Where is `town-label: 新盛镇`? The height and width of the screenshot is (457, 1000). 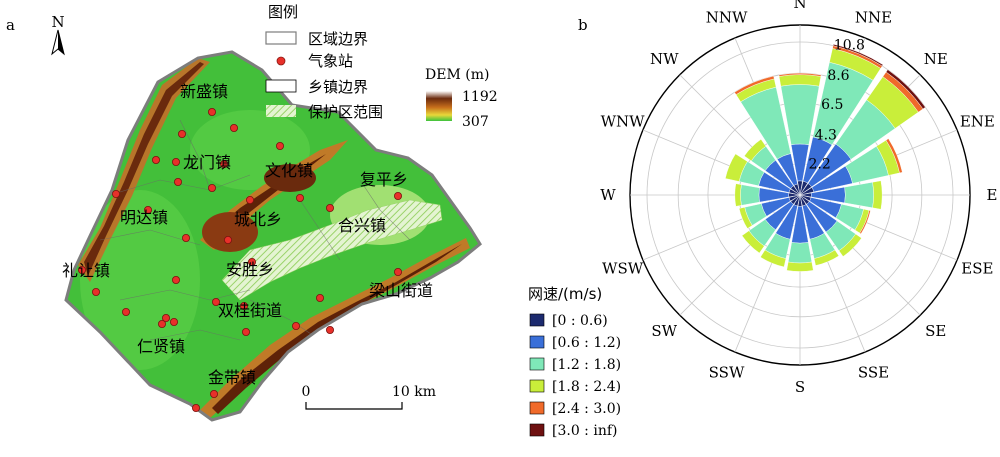 town-label: 新盛镇 is located at coordinates (204, 91).